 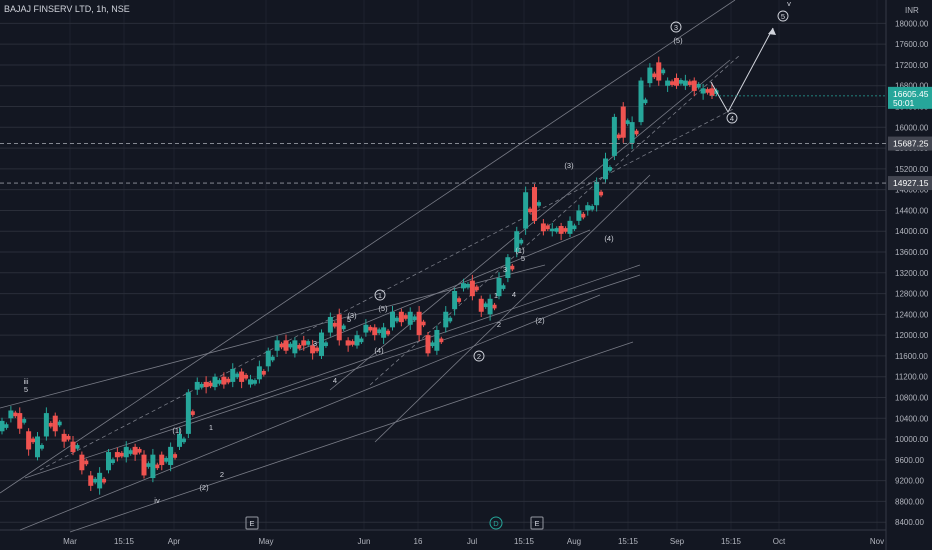 I want to click on y-tick-label: 18000.00, so click(x=912, y=23).